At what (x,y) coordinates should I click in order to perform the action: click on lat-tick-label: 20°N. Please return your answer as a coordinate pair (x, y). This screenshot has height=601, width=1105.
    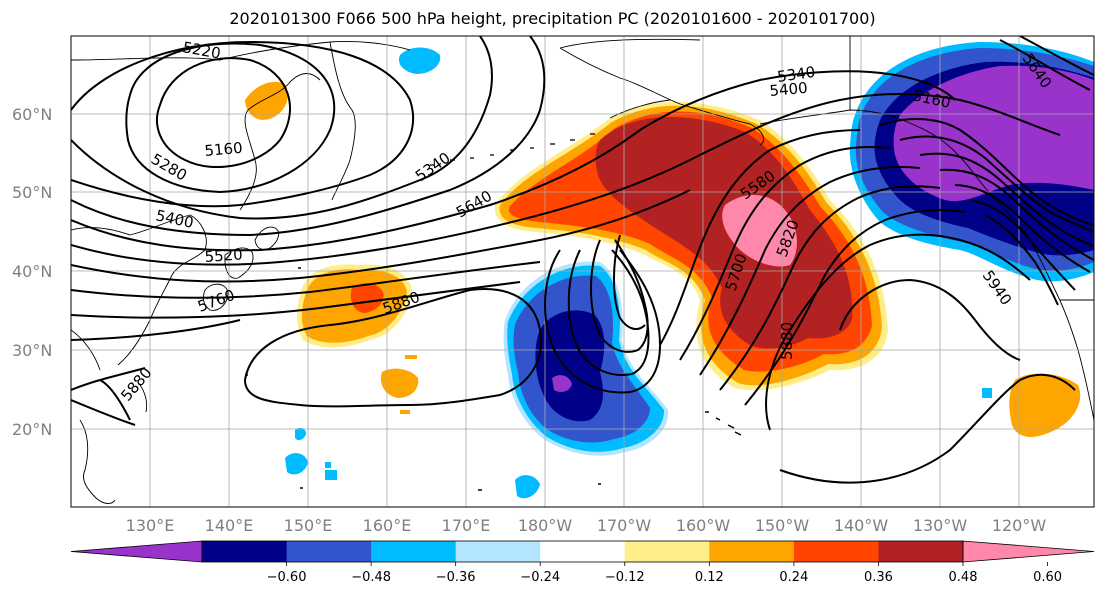
    Looking at the image, I should click on (32, 429).